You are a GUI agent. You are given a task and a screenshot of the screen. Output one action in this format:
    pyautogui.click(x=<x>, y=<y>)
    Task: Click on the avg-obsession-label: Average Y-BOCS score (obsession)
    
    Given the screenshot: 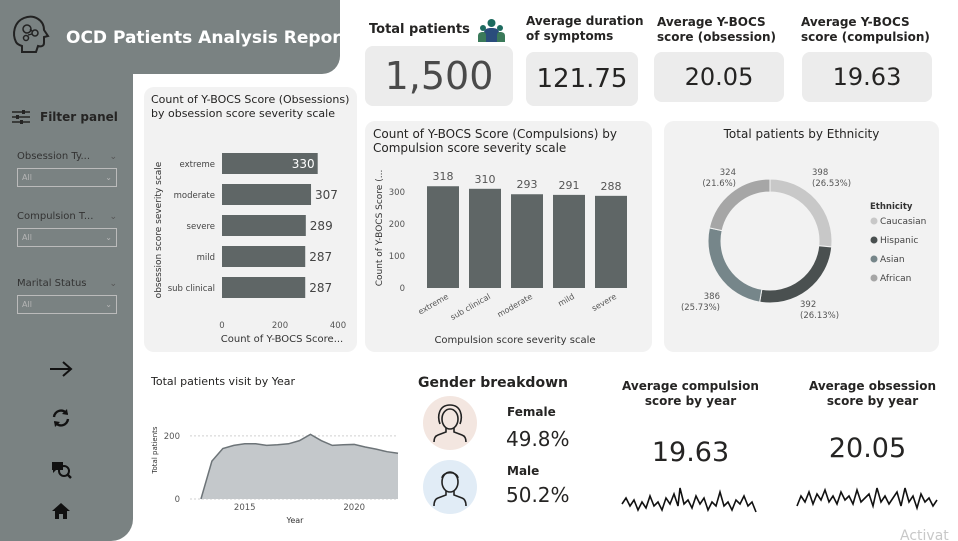 What is the action you would take?
    pyautogui.click(x=717, y=29)
    